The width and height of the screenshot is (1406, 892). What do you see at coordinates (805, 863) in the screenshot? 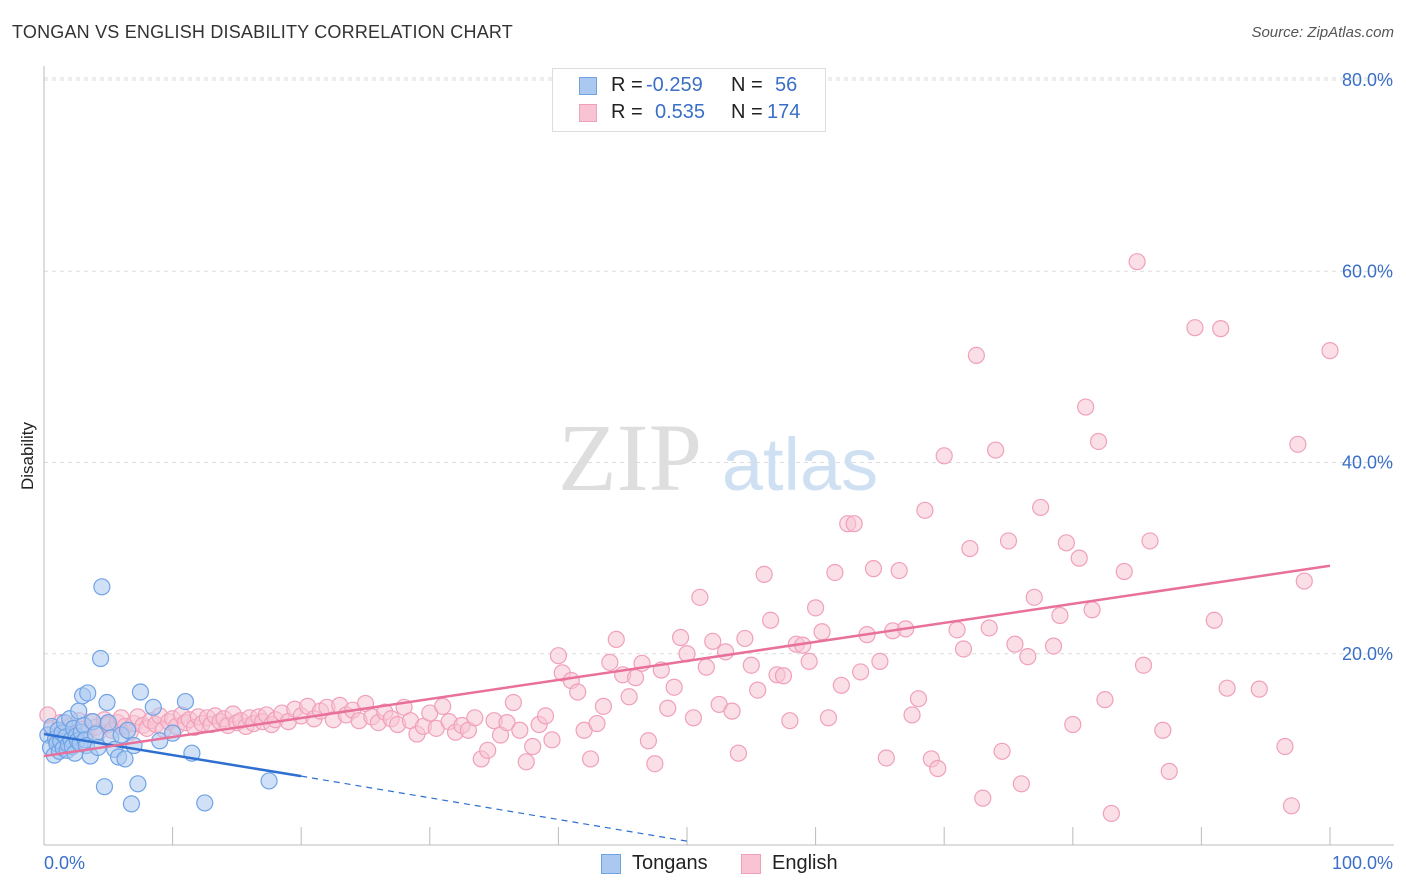
I see `legend-english-label: English` at bounding box center [805, 863].